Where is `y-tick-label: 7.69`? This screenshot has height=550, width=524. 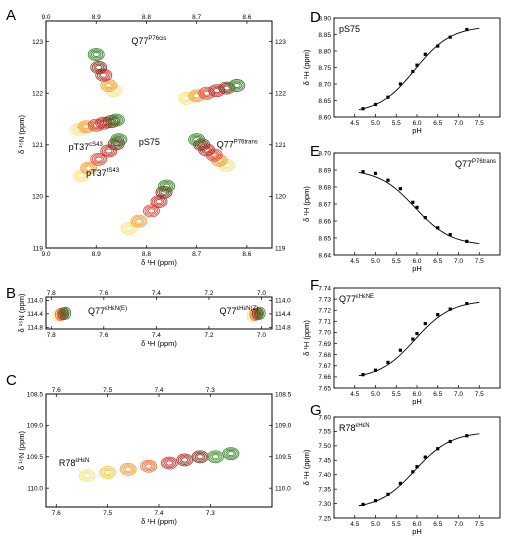
y-tick-label: 7.69 is located at coordinates (324, 344).